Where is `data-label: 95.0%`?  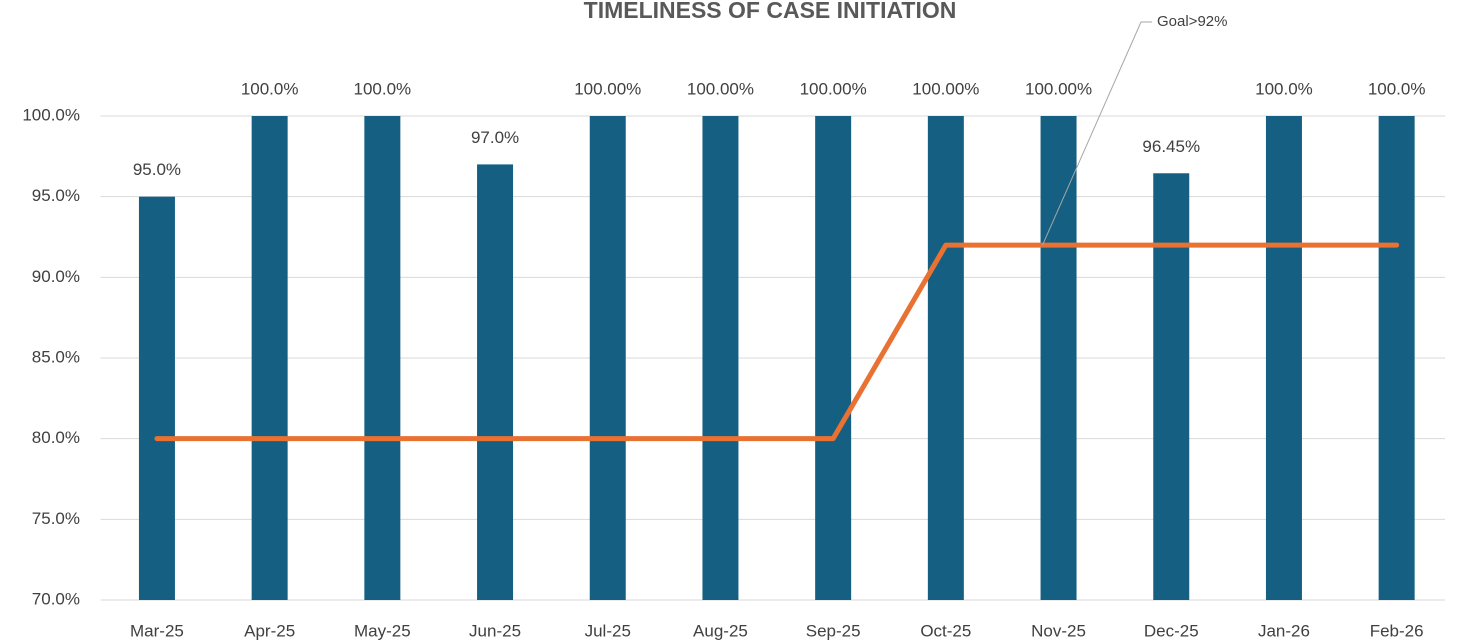 data-label: 95.0% is located at coordinates (157, 169).